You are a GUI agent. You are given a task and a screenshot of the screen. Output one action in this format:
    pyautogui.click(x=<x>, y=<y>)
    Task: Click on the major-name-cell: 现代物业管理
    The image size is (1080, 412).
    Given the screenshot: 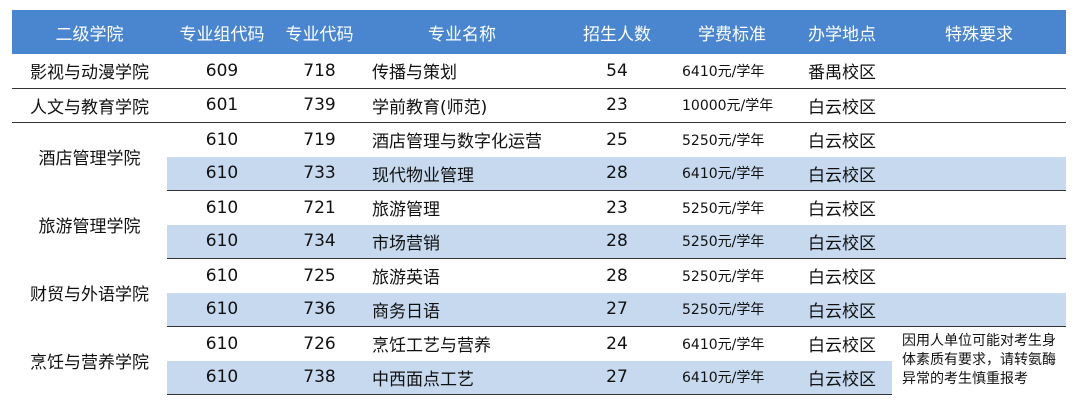 What is the action you would take?
    pyautogui.click(x=462, y=173)
    